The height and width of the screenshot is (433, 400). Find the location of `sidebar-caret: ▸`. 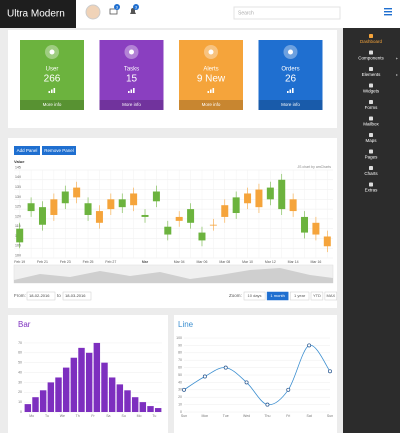

sidebar-caret: ▸ is located at coordinates (397, 74).